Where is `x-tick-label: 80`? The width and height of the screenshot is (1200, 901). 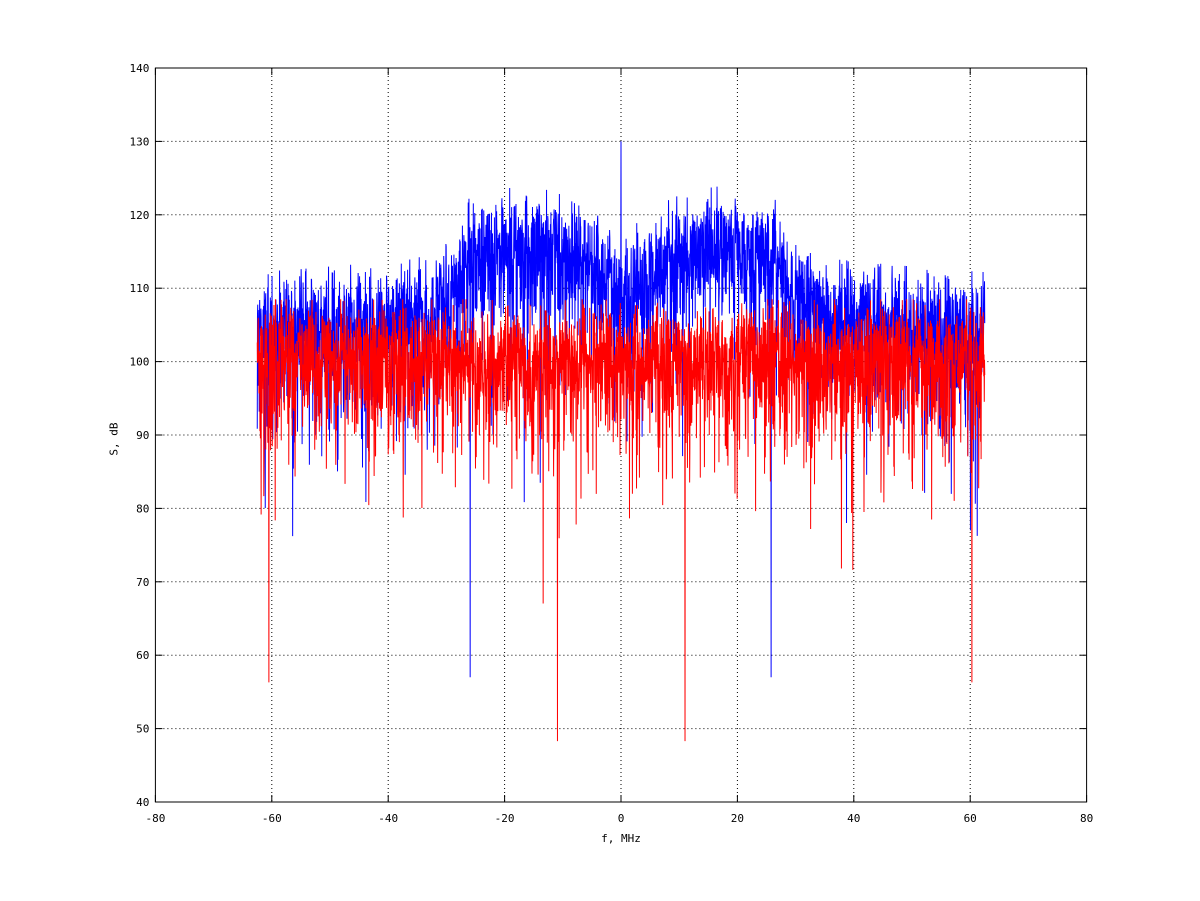 x-tick-label: 80 is located at coordinates (1086, 818).